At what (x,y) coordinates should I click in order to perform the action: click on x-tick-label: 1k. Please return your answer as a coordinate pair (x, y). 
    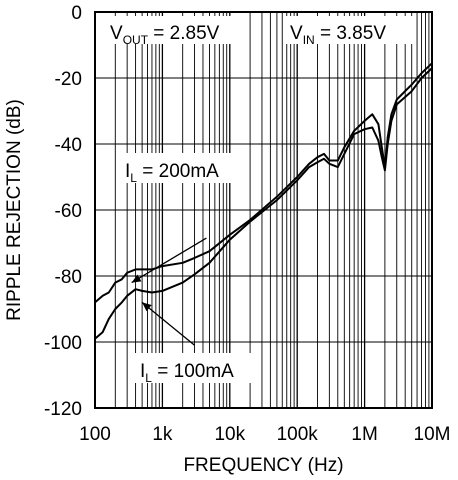
    Looking at the image, I should click on (162, 434).